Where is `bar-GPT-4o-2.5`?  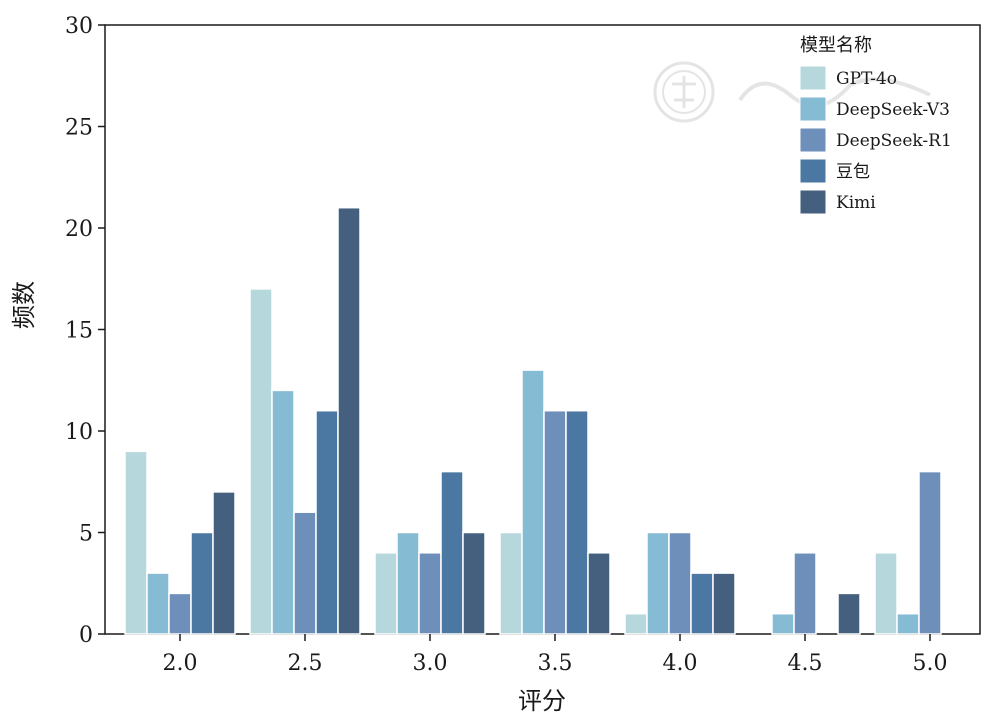
bar-GPT-4o-2.5 is located at coordinates (261, 461).